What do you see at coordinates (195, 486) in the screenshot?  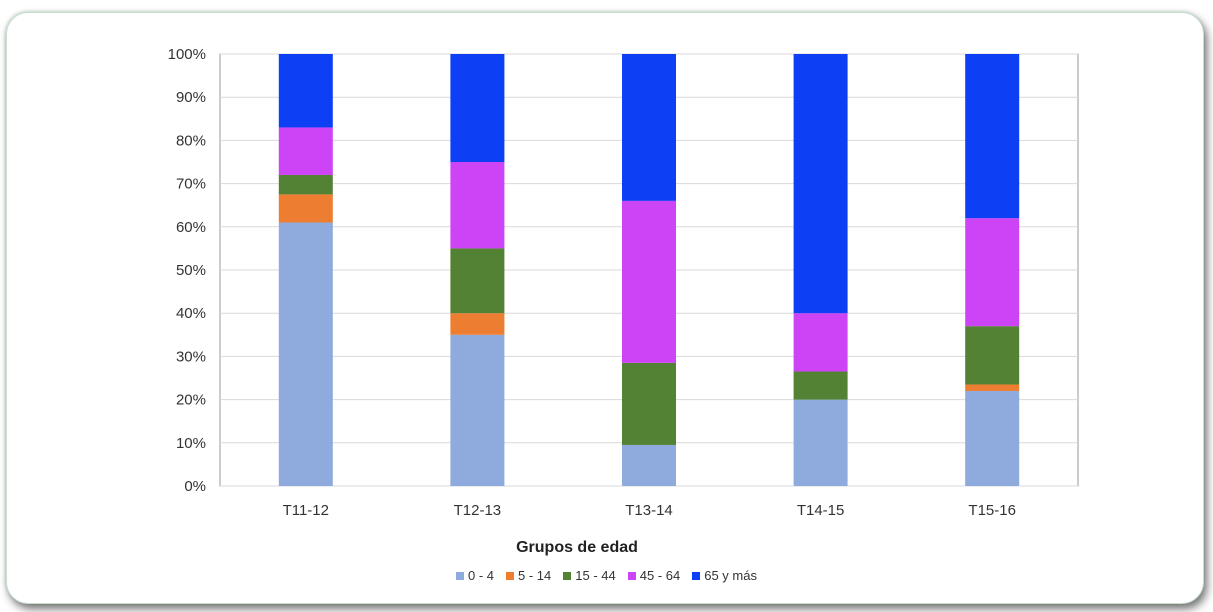 I see `y-tick-label: 0%` at bounding box center [195, 486].